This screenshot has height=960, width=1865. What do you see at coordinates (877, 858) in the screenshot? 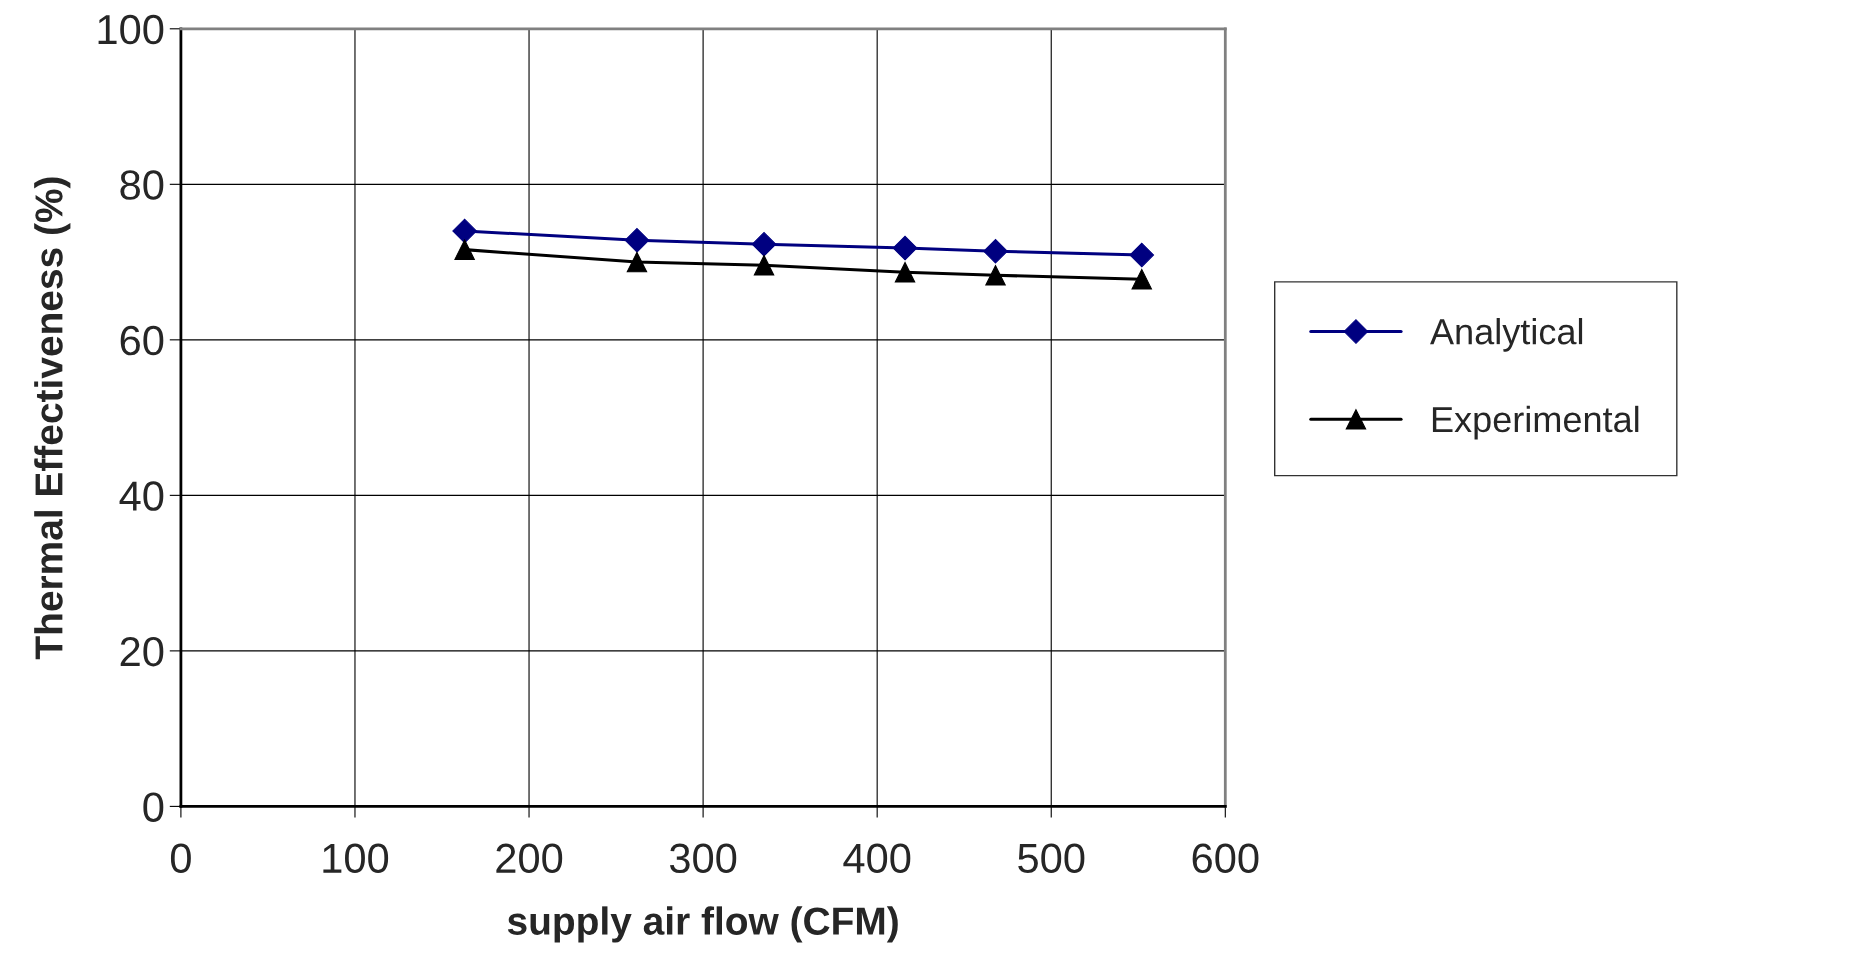
I see `x-tick-label: 400` at bounding box center [877, 858].